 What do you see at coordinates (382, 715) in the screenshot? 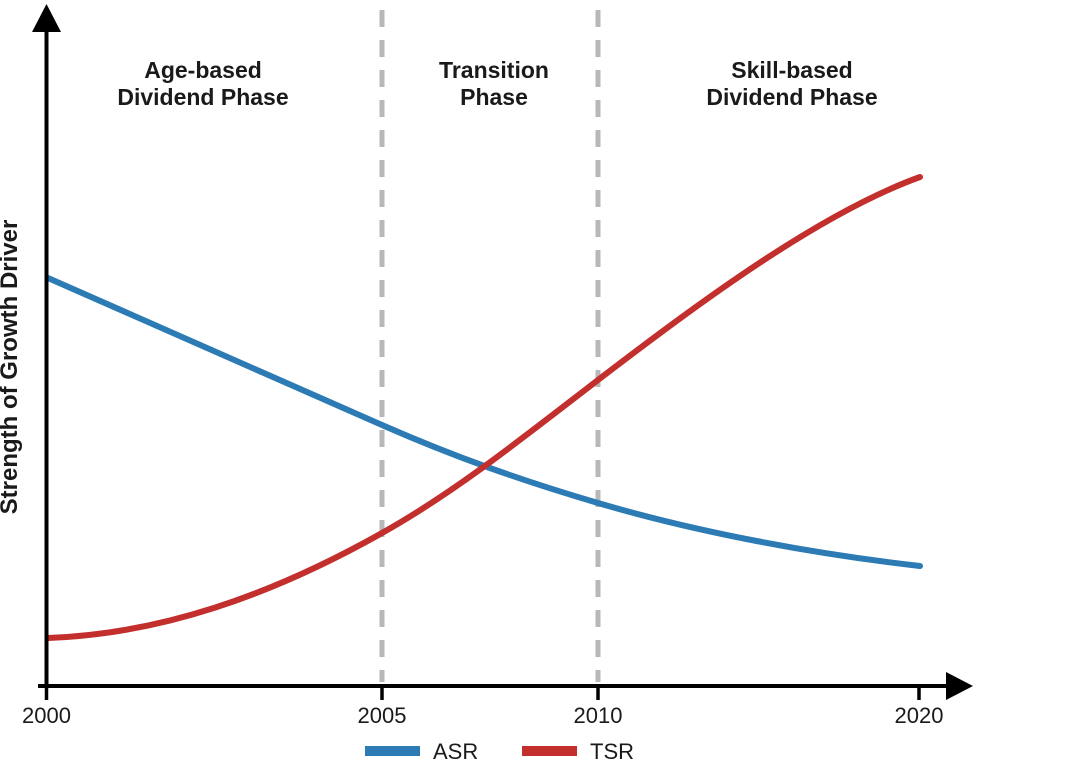
I see `tick-label-2005: 2005` at bounding box center [382, 715].